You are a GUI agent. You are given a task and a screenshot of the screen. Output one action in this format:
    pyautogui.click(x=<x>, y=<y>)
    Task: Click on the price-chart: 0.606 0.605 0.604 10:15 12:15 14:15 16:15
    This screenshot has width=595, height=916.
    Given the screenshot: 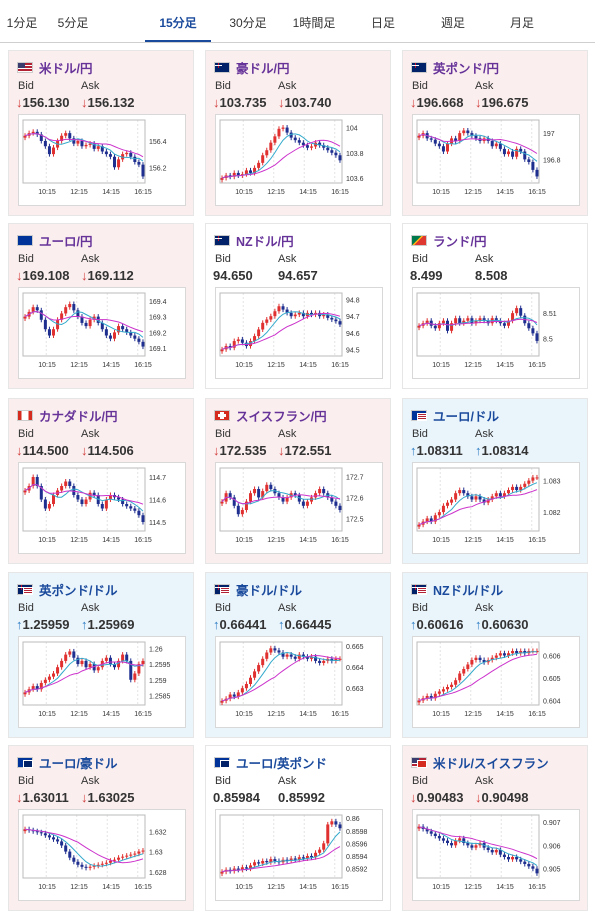 What is the action you would take?
    pyautogui.click(x=496, y=682)
    